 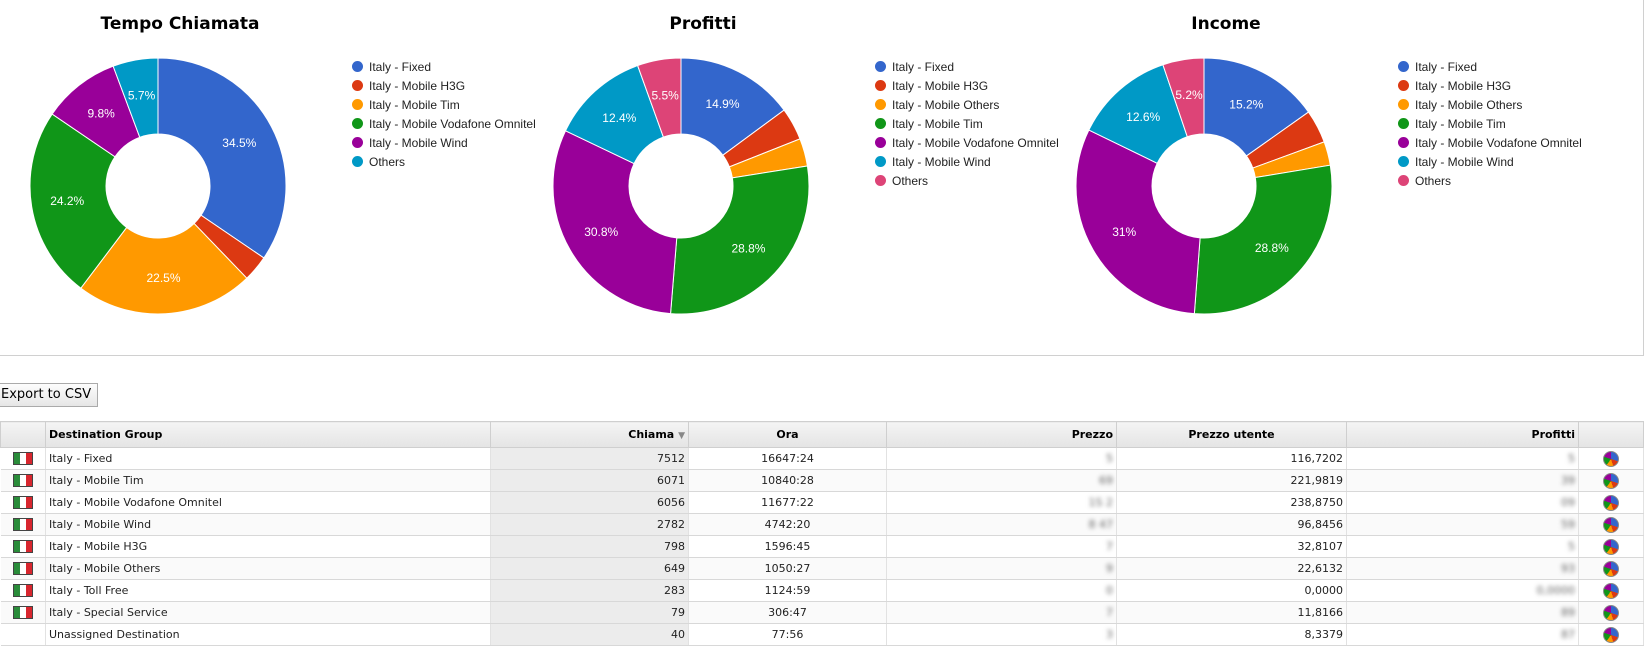 What do you see at coordinates (787, 434) in the screenshot?
I see `header-time: Ora` at bounding box center [787, 434].